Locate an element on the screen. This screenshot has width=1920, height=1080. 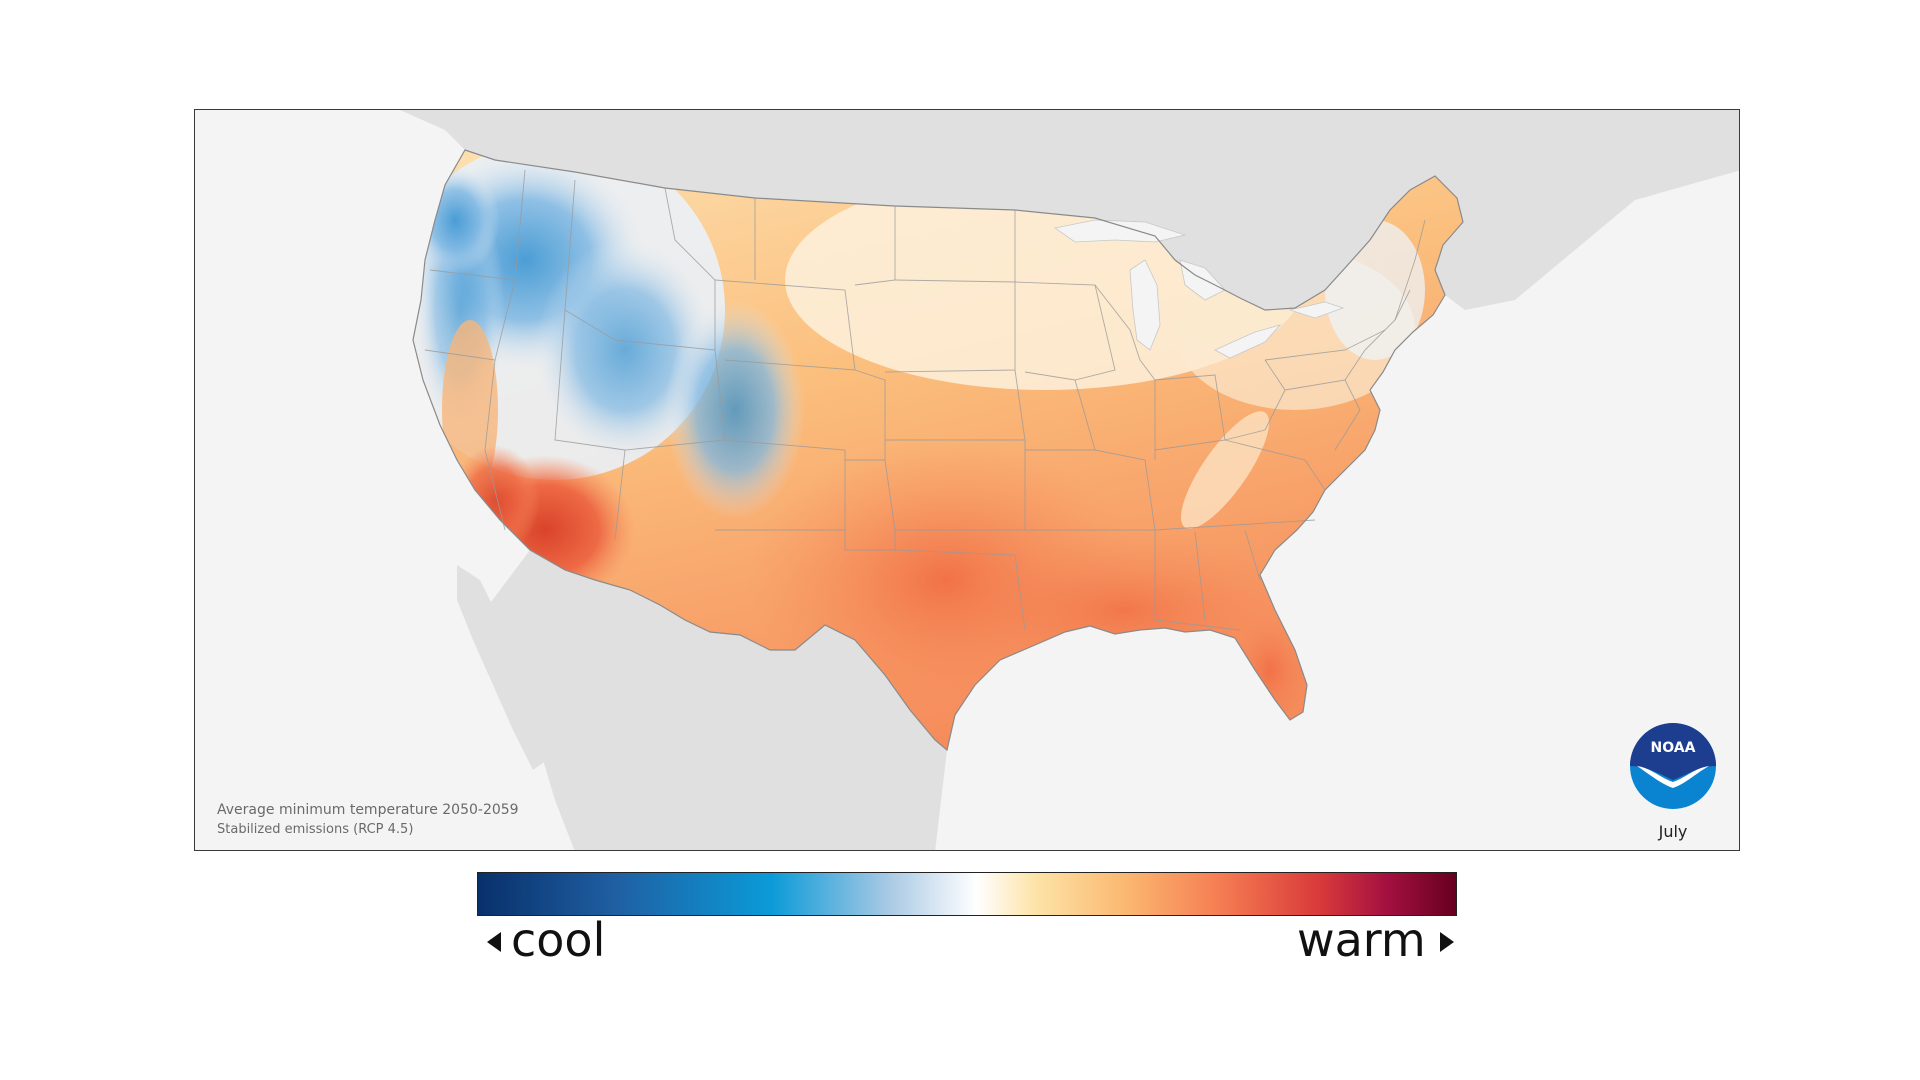
legend-cool-group: cool is located at coordinates (546, 940).